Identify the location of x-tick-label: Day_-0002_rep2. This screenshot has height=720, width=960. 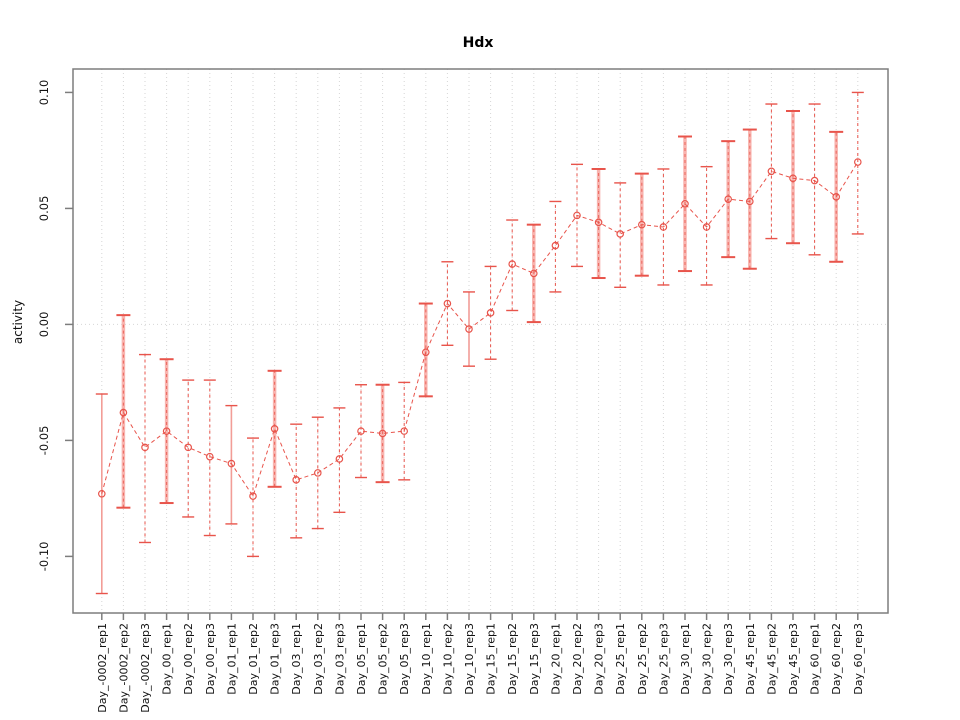
(123, 668).